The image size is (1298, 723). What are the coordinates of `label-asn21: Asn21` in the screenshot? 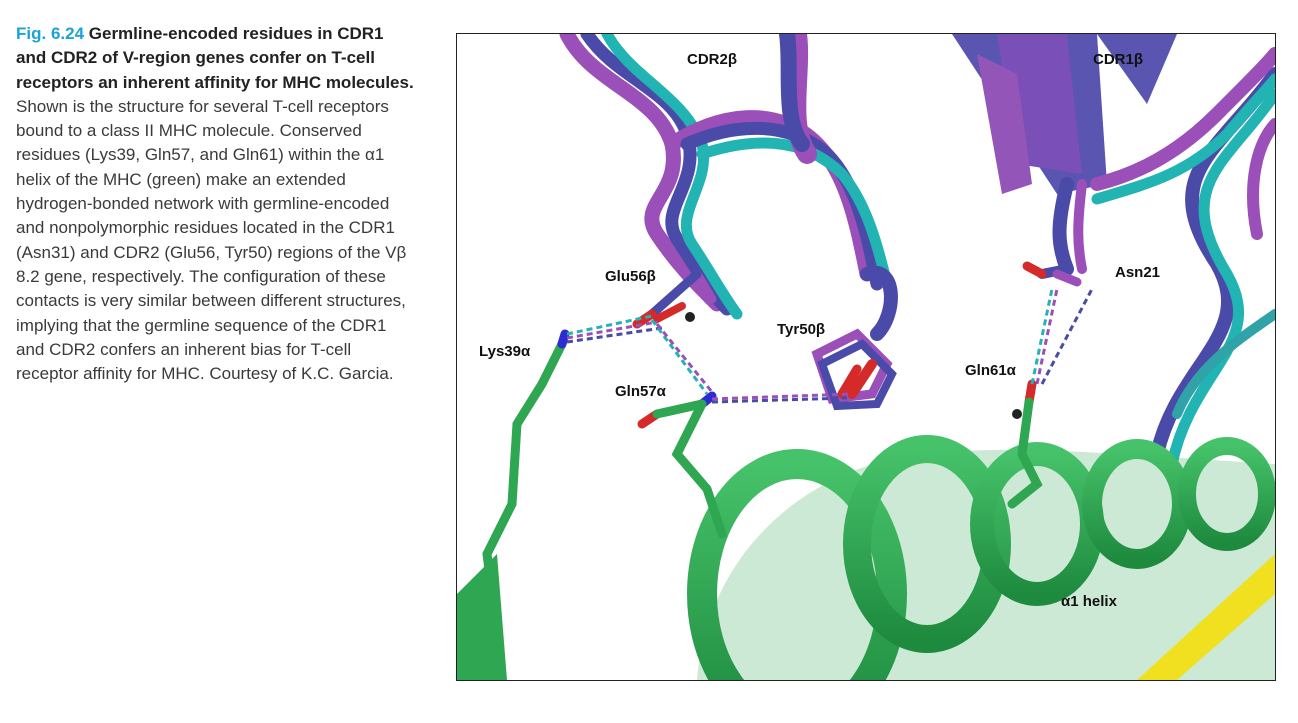 It's located at (1137, 272).